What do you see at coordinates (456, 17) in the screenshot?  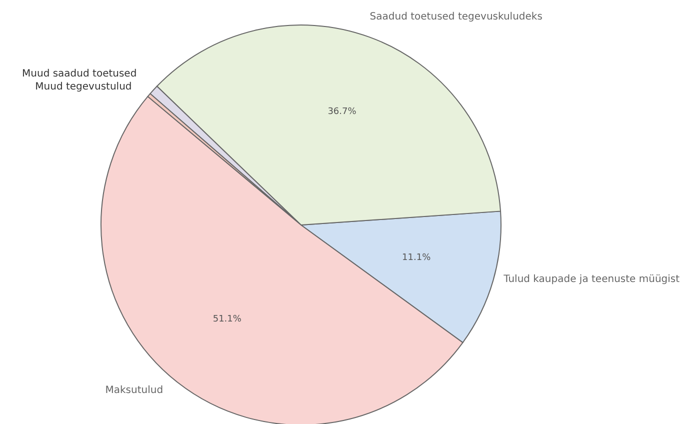 I see `slice-label: Saadud toetused tegevuskuludeks` at bounding box center [456, 17].